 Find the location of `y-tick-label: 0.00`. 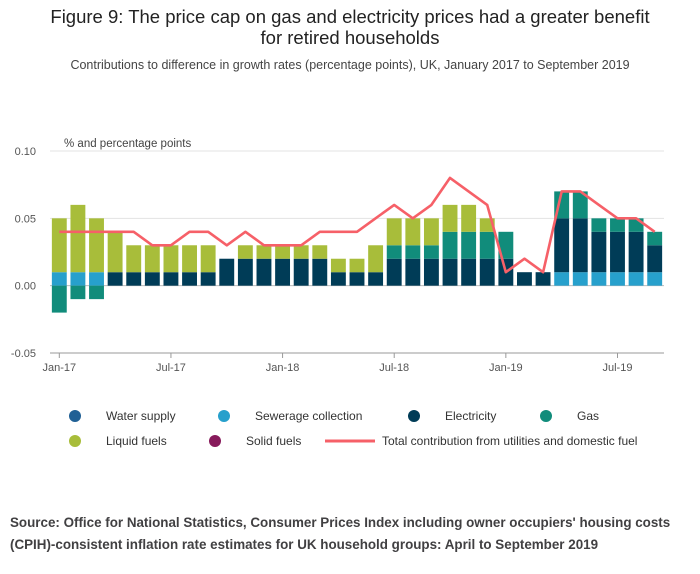

y-tick-label: 0.00 is located at coordinates (25, 287).